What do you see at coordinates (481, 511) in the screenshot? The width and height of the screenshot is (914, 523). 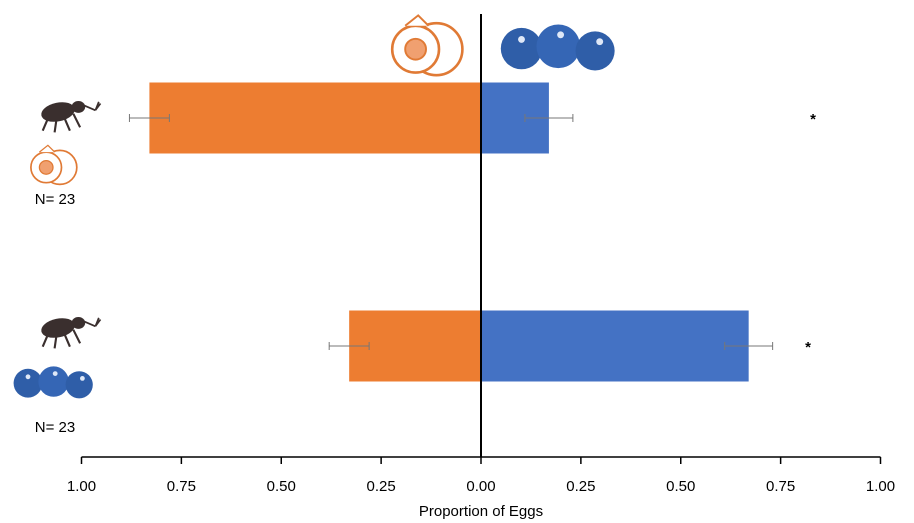 I see `x-axis-label: Proportion of Eggs` at bounding box center [481, 511].